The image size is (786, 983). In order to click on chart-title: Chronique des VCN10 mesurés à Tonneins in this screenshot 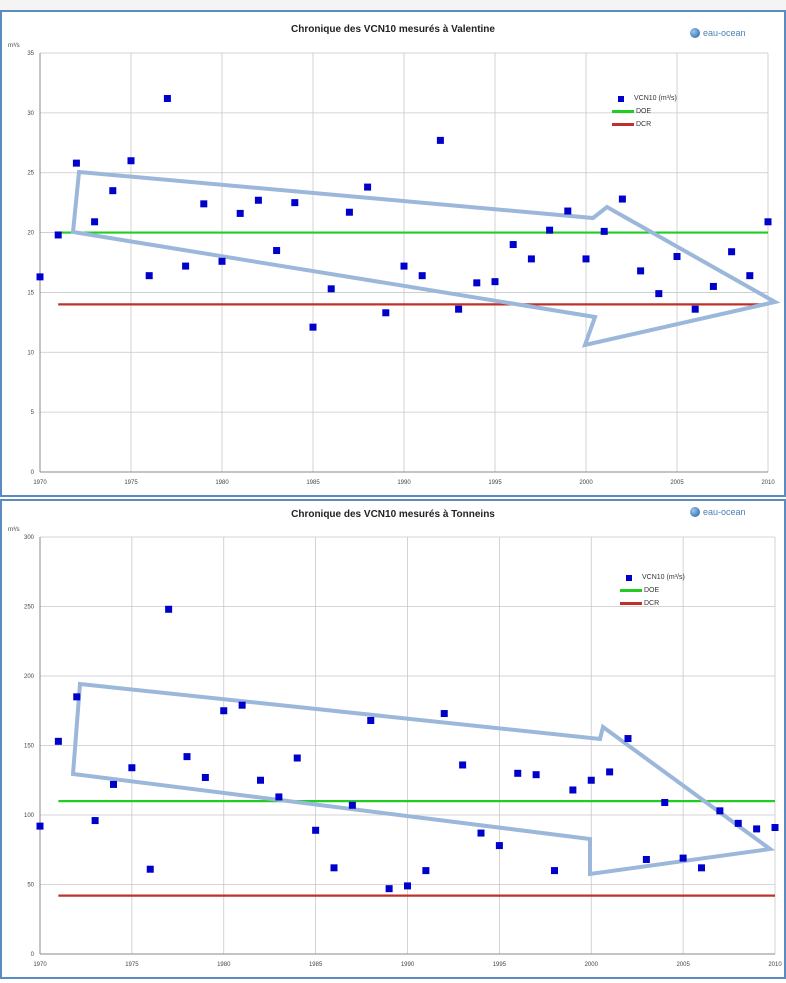, I will do `click(393, 514)`.